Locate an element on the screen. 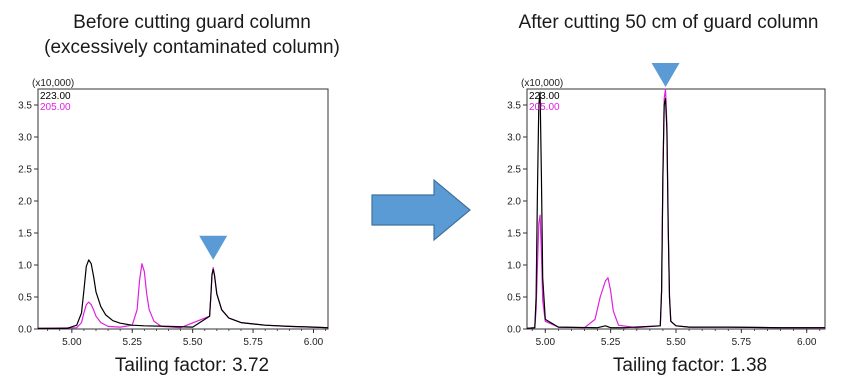  left-chart-title-line1: Before cutting guard column is located at coordinates (192, 22).